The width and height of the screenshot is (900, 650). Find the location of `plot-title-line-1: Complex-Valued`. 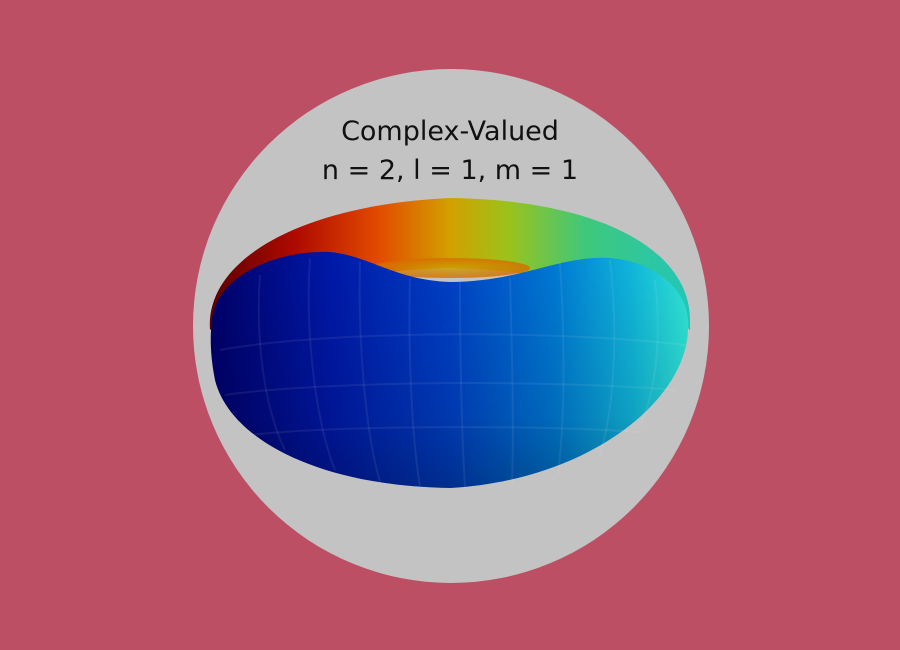

plot-title-line-1: Complex-Valued is located at coordinates (450, 131).